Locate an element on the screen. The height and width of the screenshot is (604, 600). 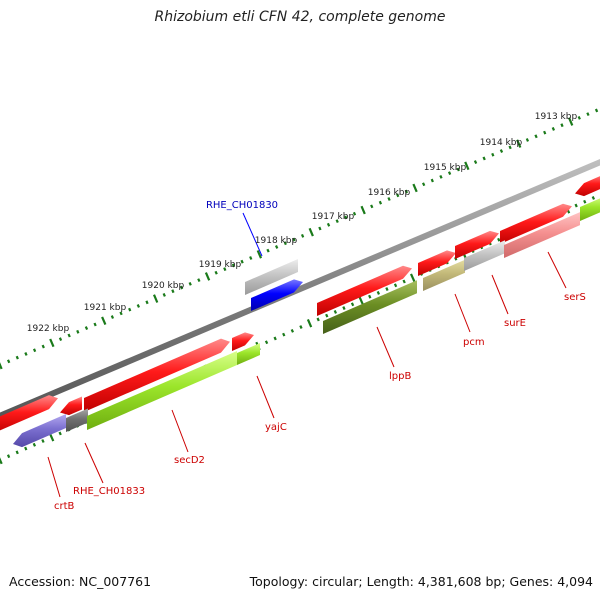
tick-label: 1915 kbp is located at coordinates (445, 168).